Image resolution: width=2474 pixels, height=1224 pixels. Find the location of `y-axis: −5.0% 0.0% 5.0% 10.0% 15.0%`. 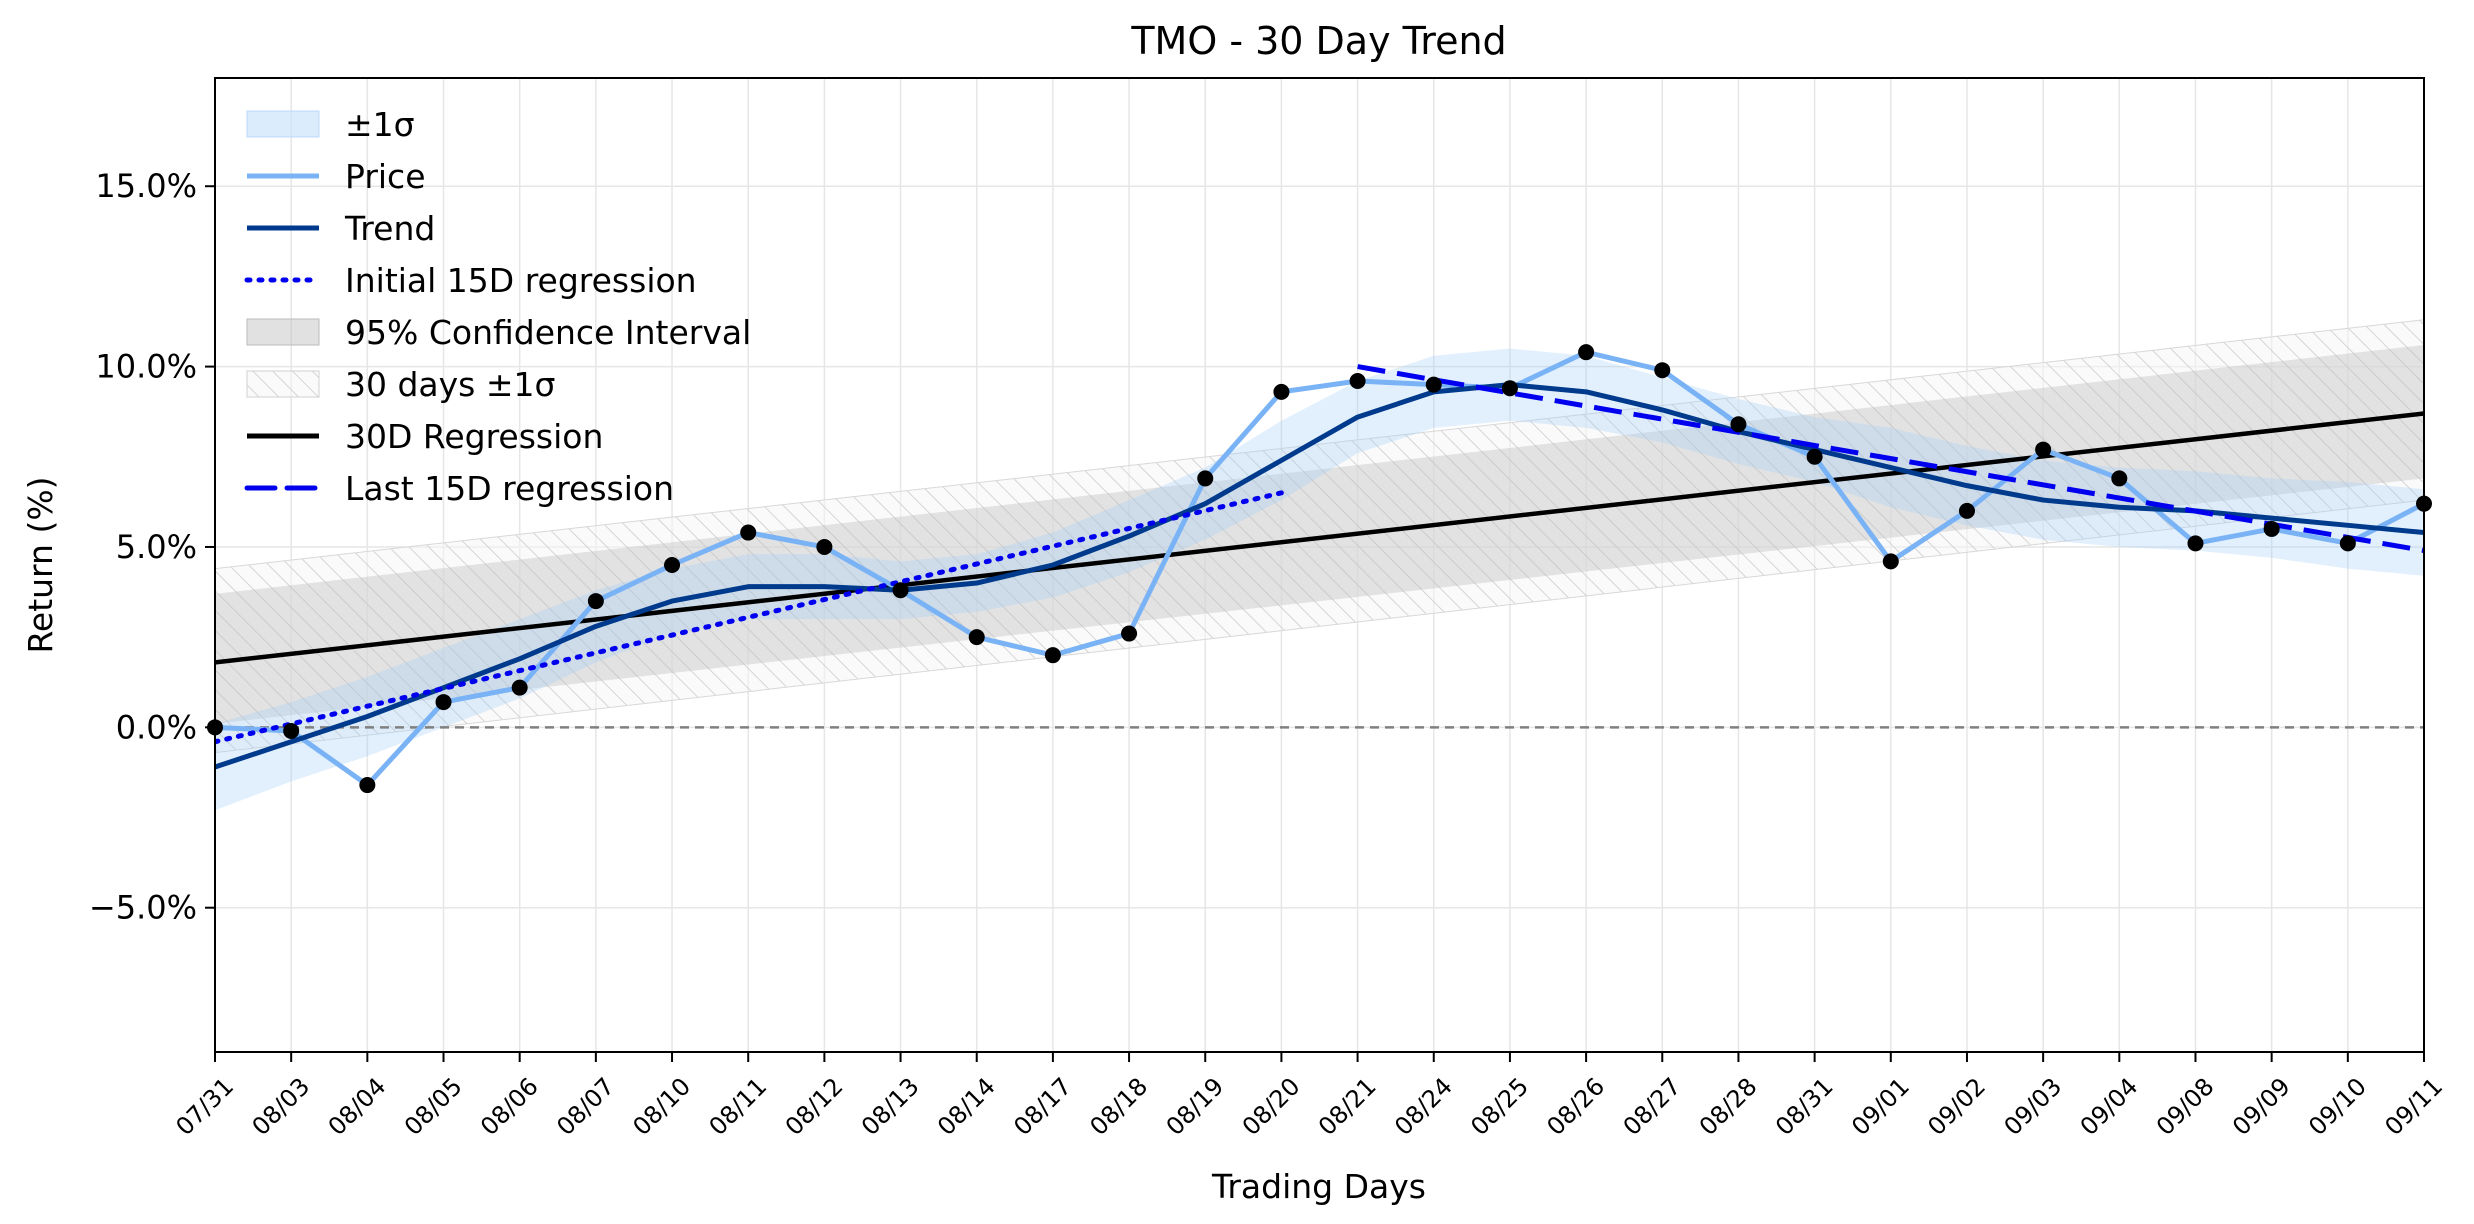

y-axis: −5.0% 0.0% 5.0% 10.0% 15.0% is located at coordinates (152, 547).